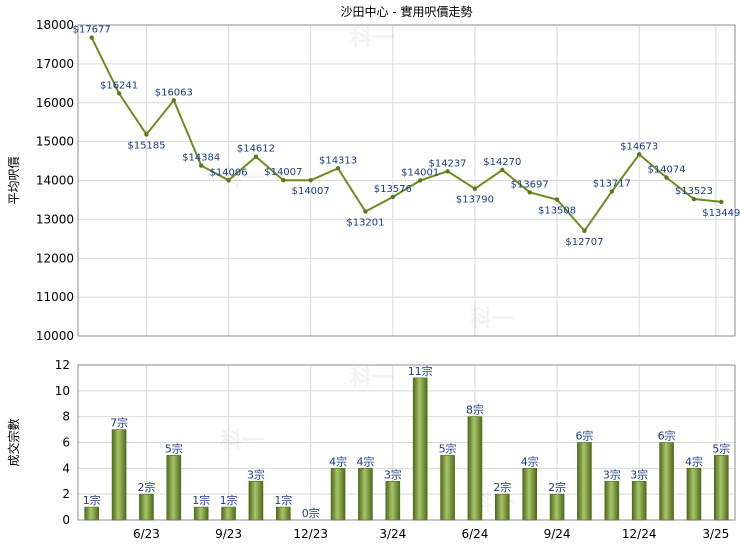  I want to click on price-point-label: $13576, so click(393, 189).